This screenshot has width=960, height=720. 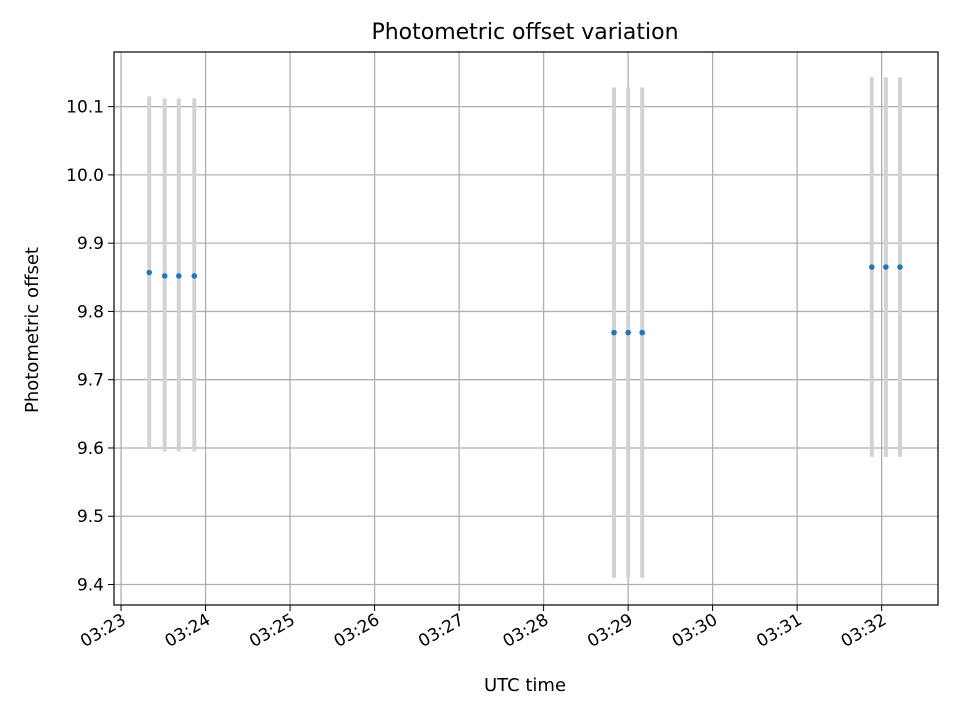 What do you see at coordinates (32, 330) in the screenshot?
I see `y-axis-label: Photometric offset` at bounding box center [32, 330].